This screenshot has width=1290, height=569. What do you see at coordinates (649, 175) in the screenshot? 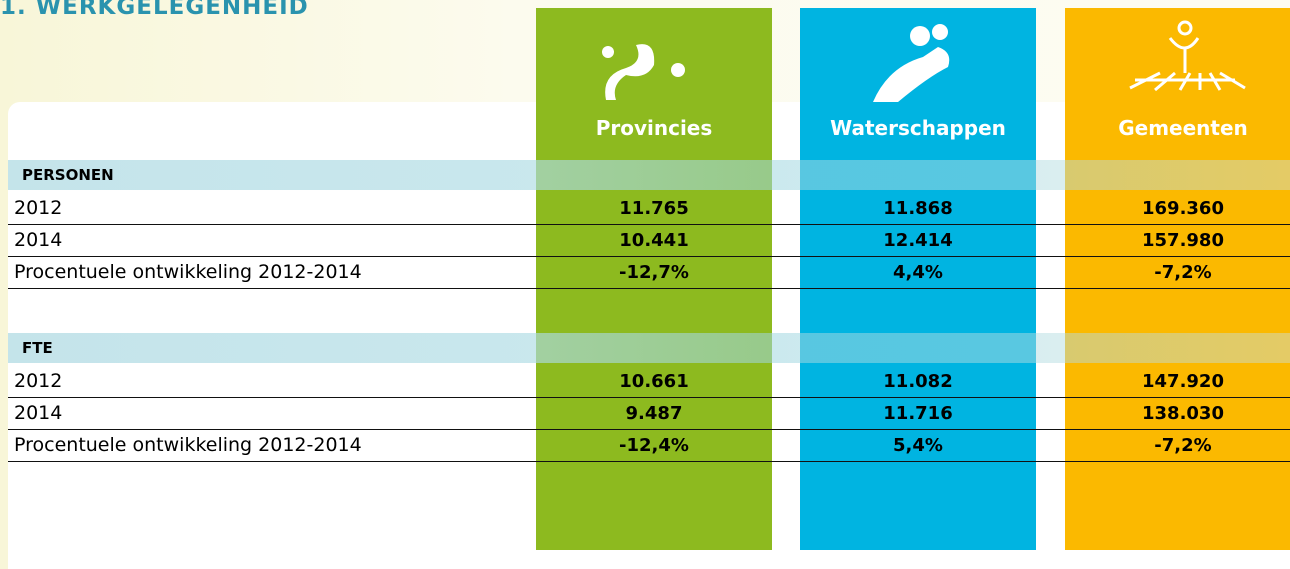
I see `section-label: PERSONEN` at bounding box center [649, 175].